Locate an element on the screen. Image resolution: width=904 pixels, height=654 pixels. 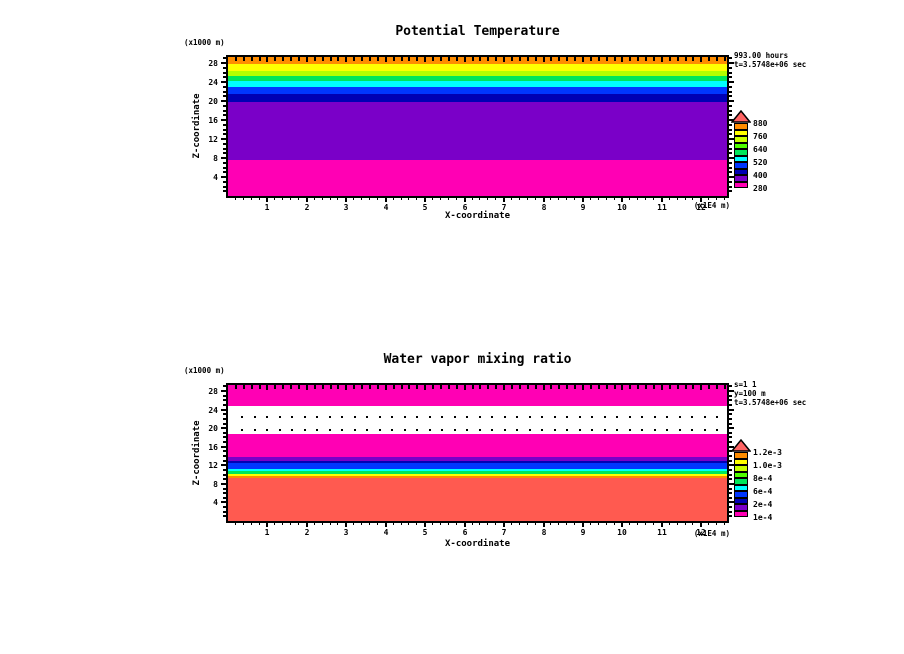
panel2-y-unit-label: (x1000 m) is located at coordinates (204, 370).